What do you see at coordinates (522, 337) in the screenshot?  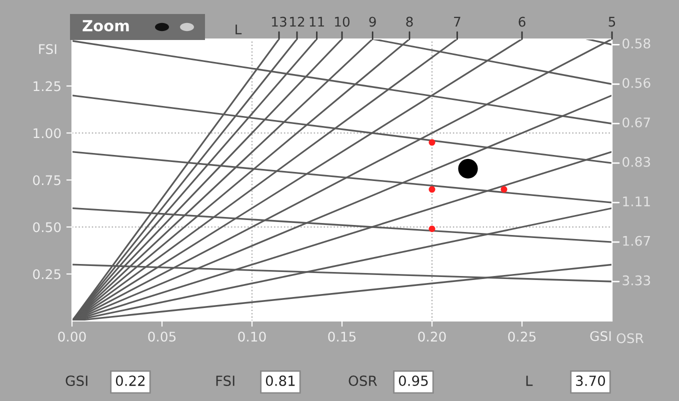 I see `x-tick-label: 0.25` at bounding box center [522, 337].